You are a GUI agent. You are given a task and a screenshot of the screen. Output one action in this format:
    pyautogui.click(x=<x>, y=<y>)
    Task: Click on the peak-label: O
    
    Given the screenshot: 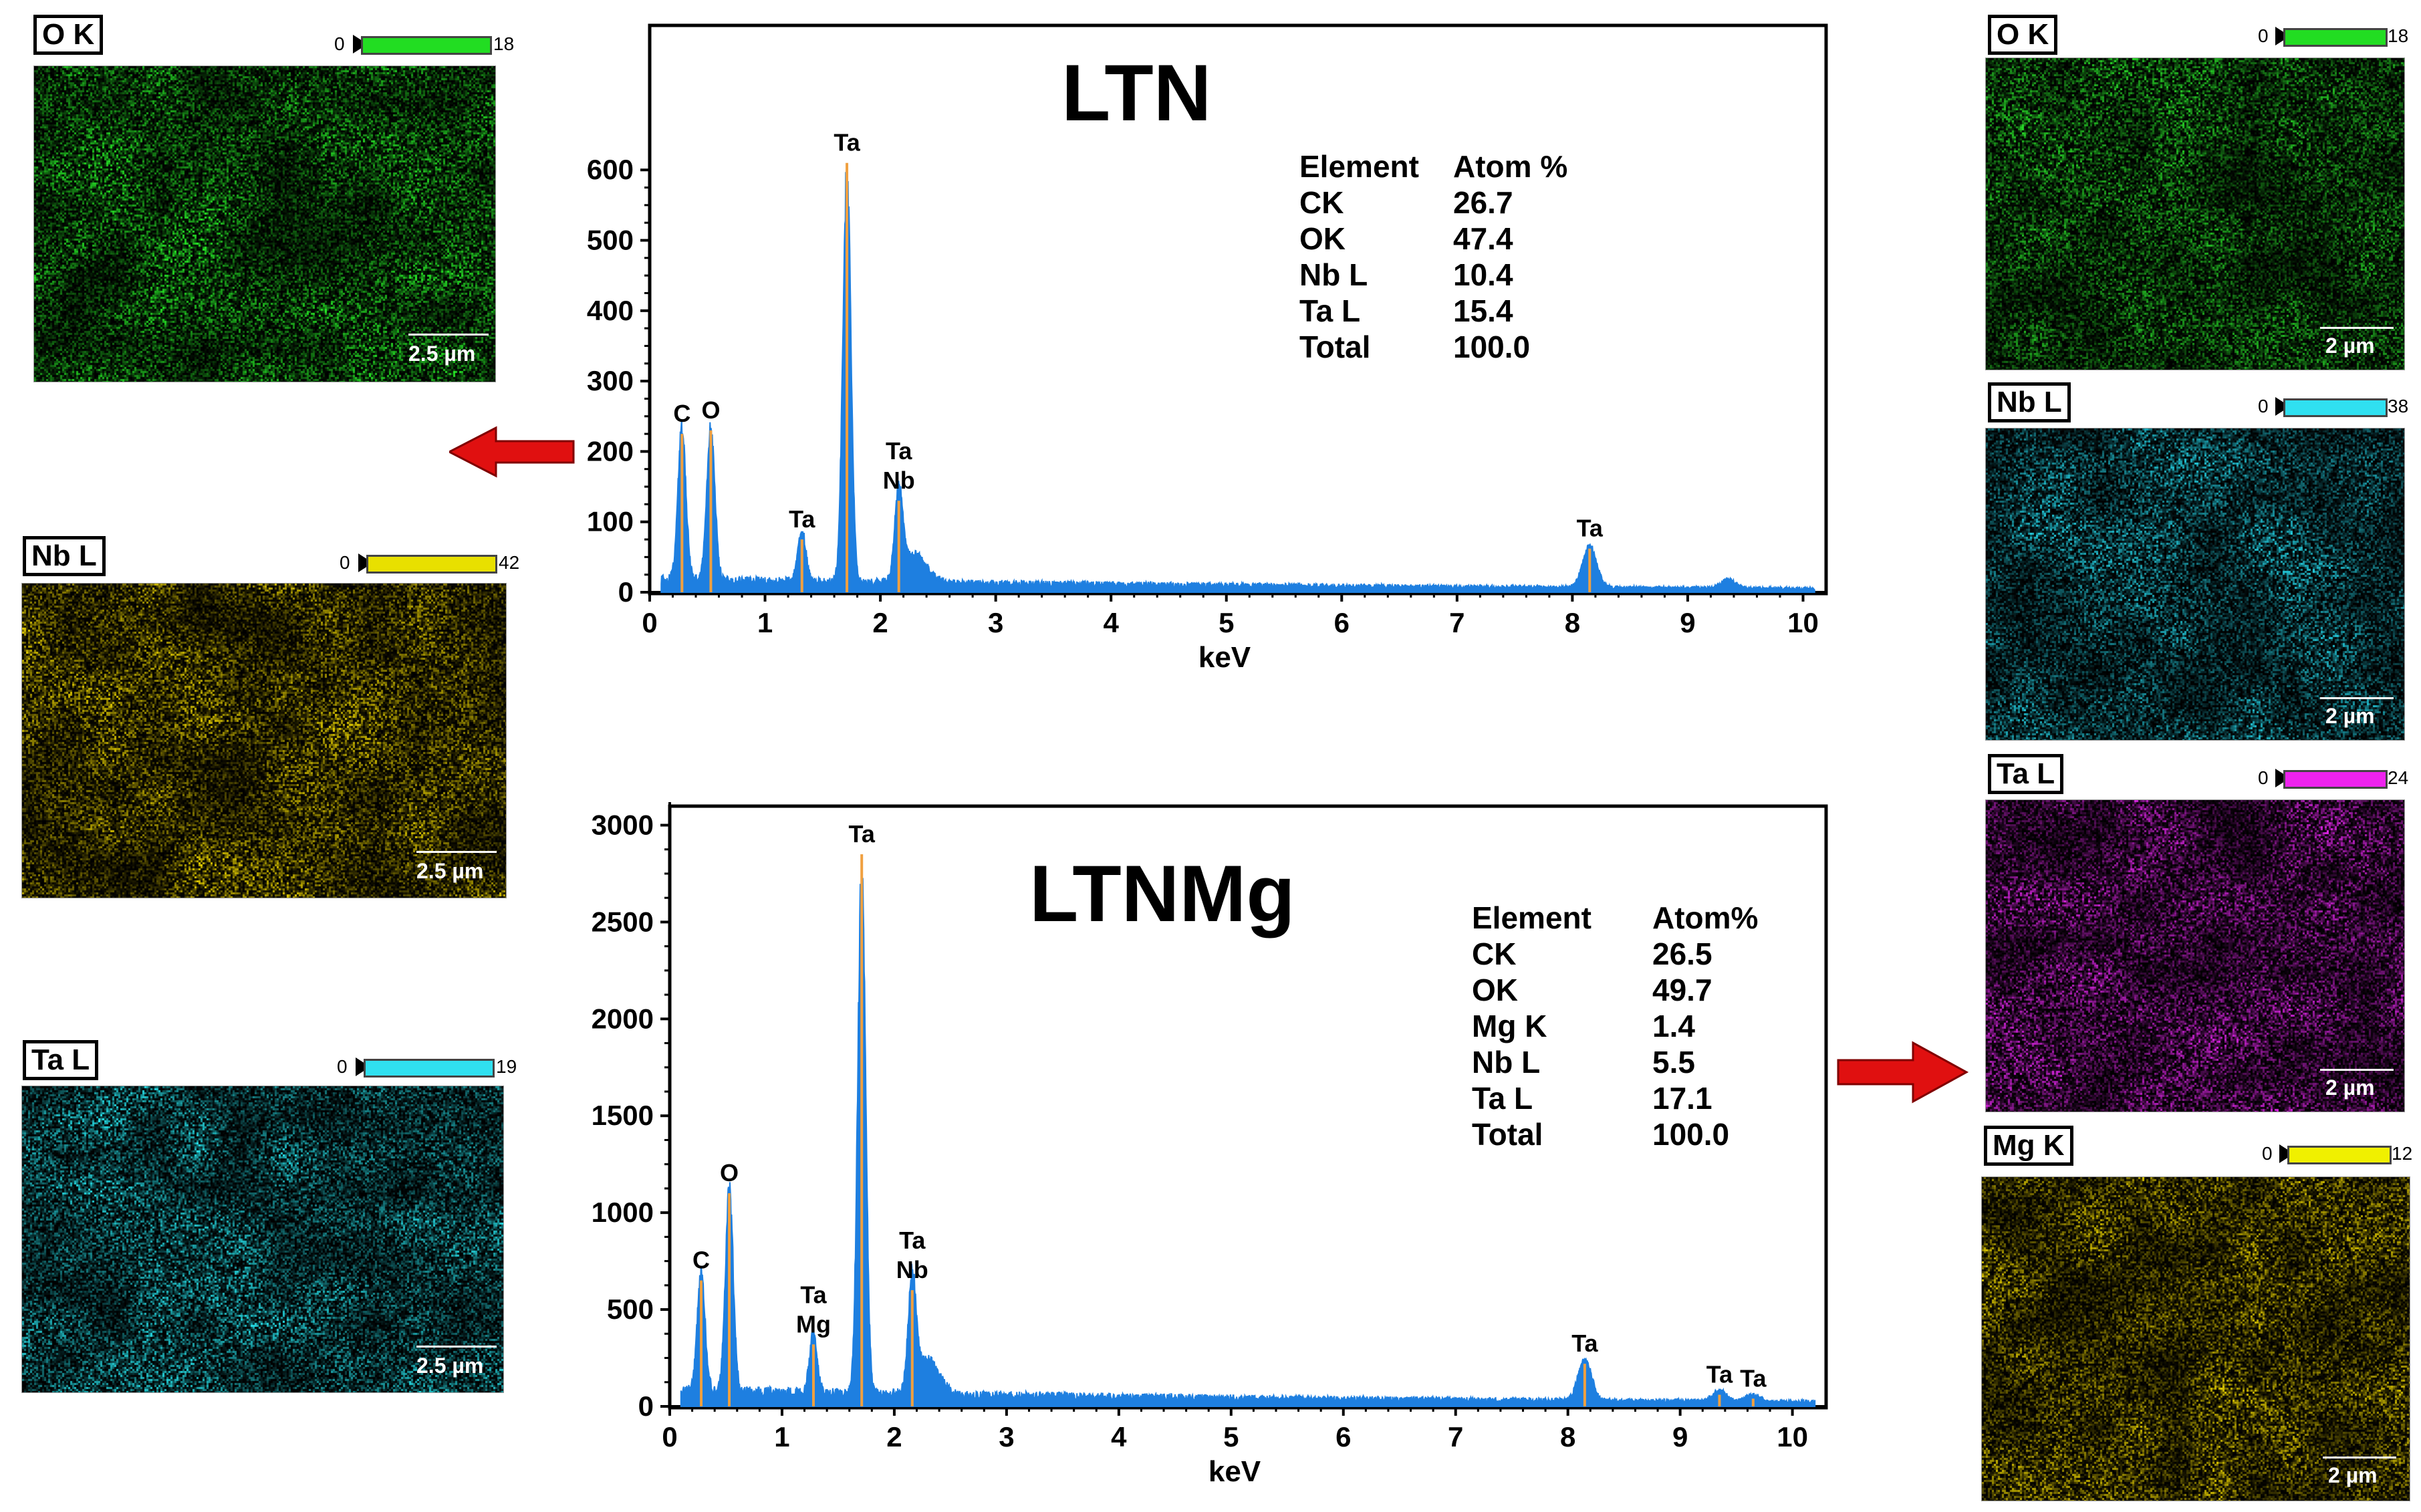 What is the action you would take?
    pyautogui.click(x=710, y=410)
    